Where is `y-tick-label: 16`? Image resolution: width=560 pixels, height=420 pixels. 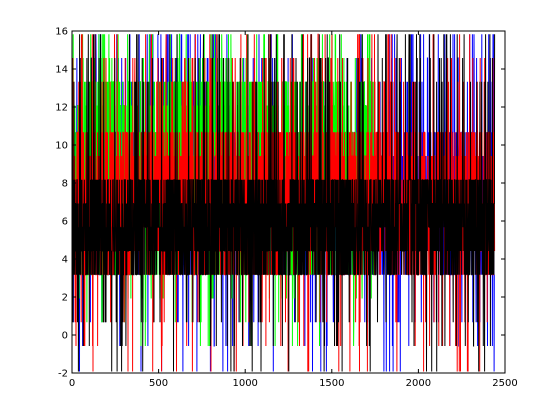
y-tick-label: 16 is located at coordinates (61, 32).